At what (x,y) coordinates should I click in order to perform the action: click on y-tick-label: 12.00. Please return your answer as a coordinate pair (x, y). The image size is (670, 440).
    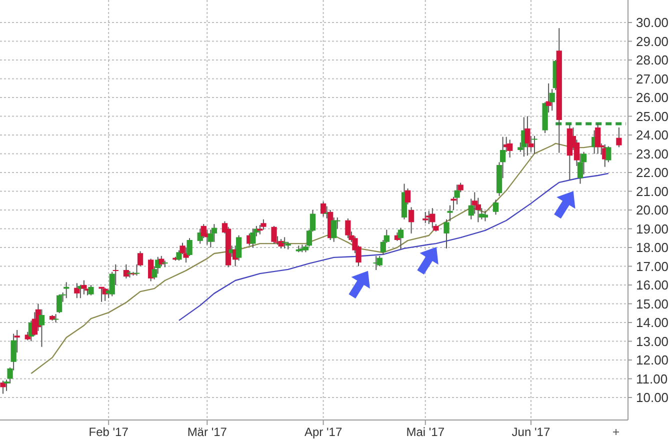
    Looking at the image, I should click on (652, 360).